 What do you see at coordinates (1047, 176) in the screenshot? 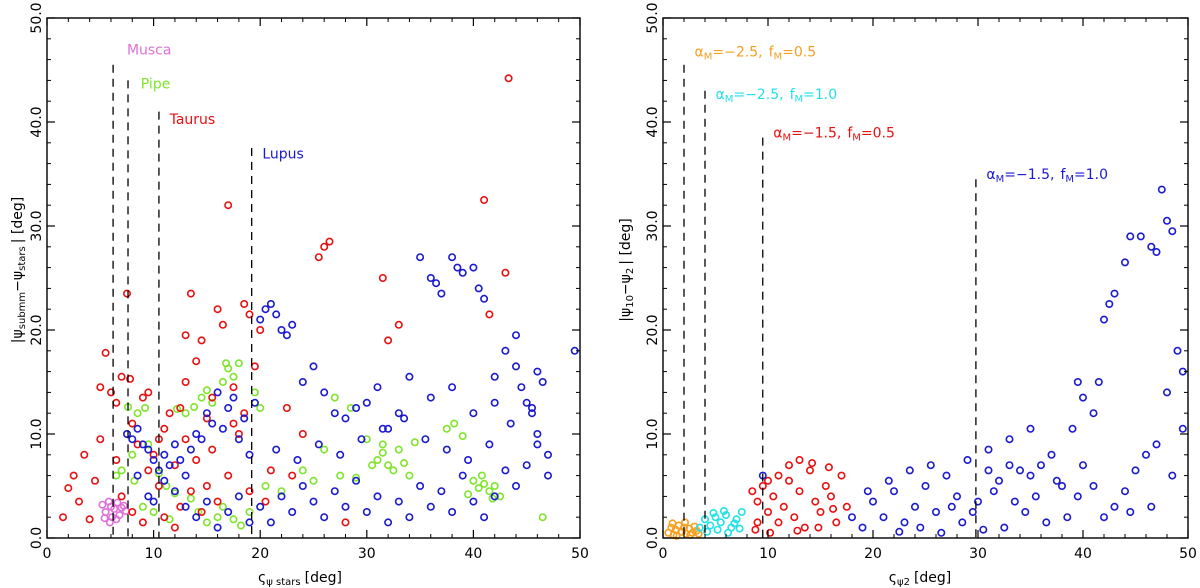
I see `line-label: αM=−1.5, fM=1.0` at bounding box center [1047, 176].